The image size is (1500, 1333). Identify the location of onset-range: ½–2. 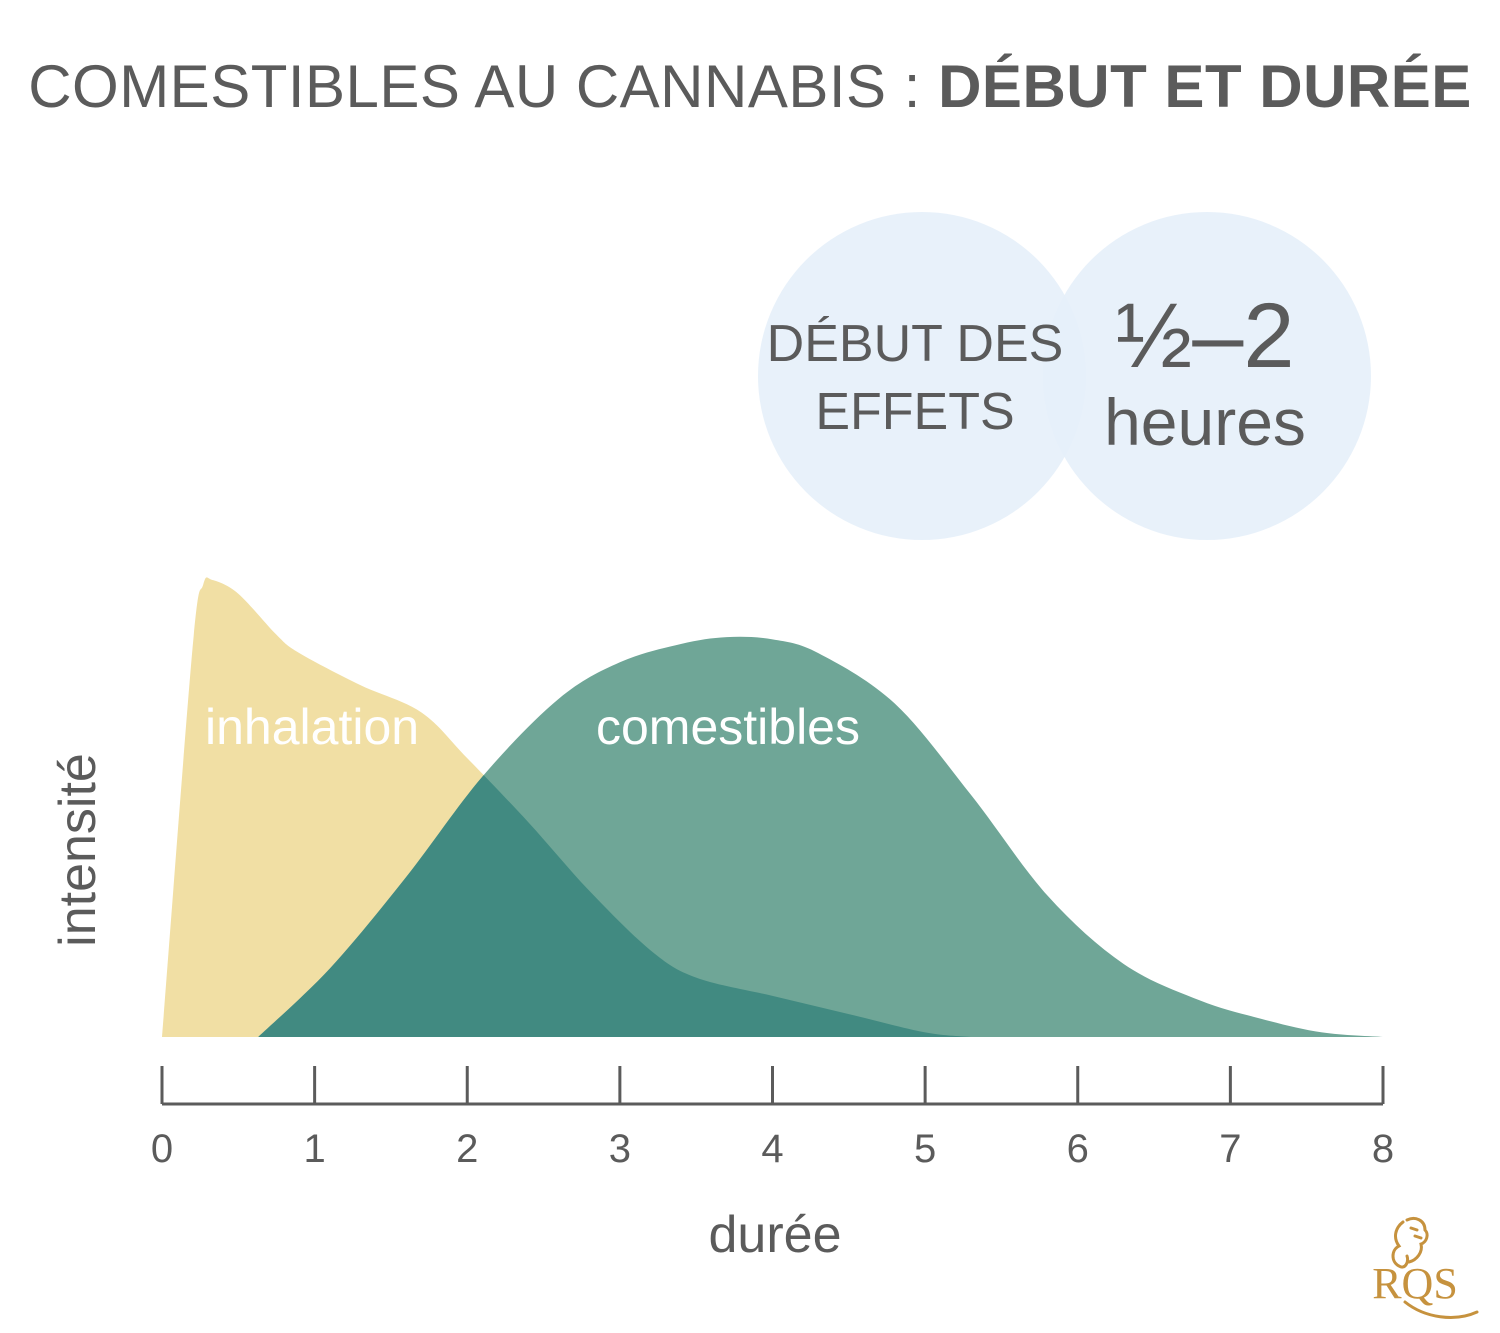
(1205, 336).